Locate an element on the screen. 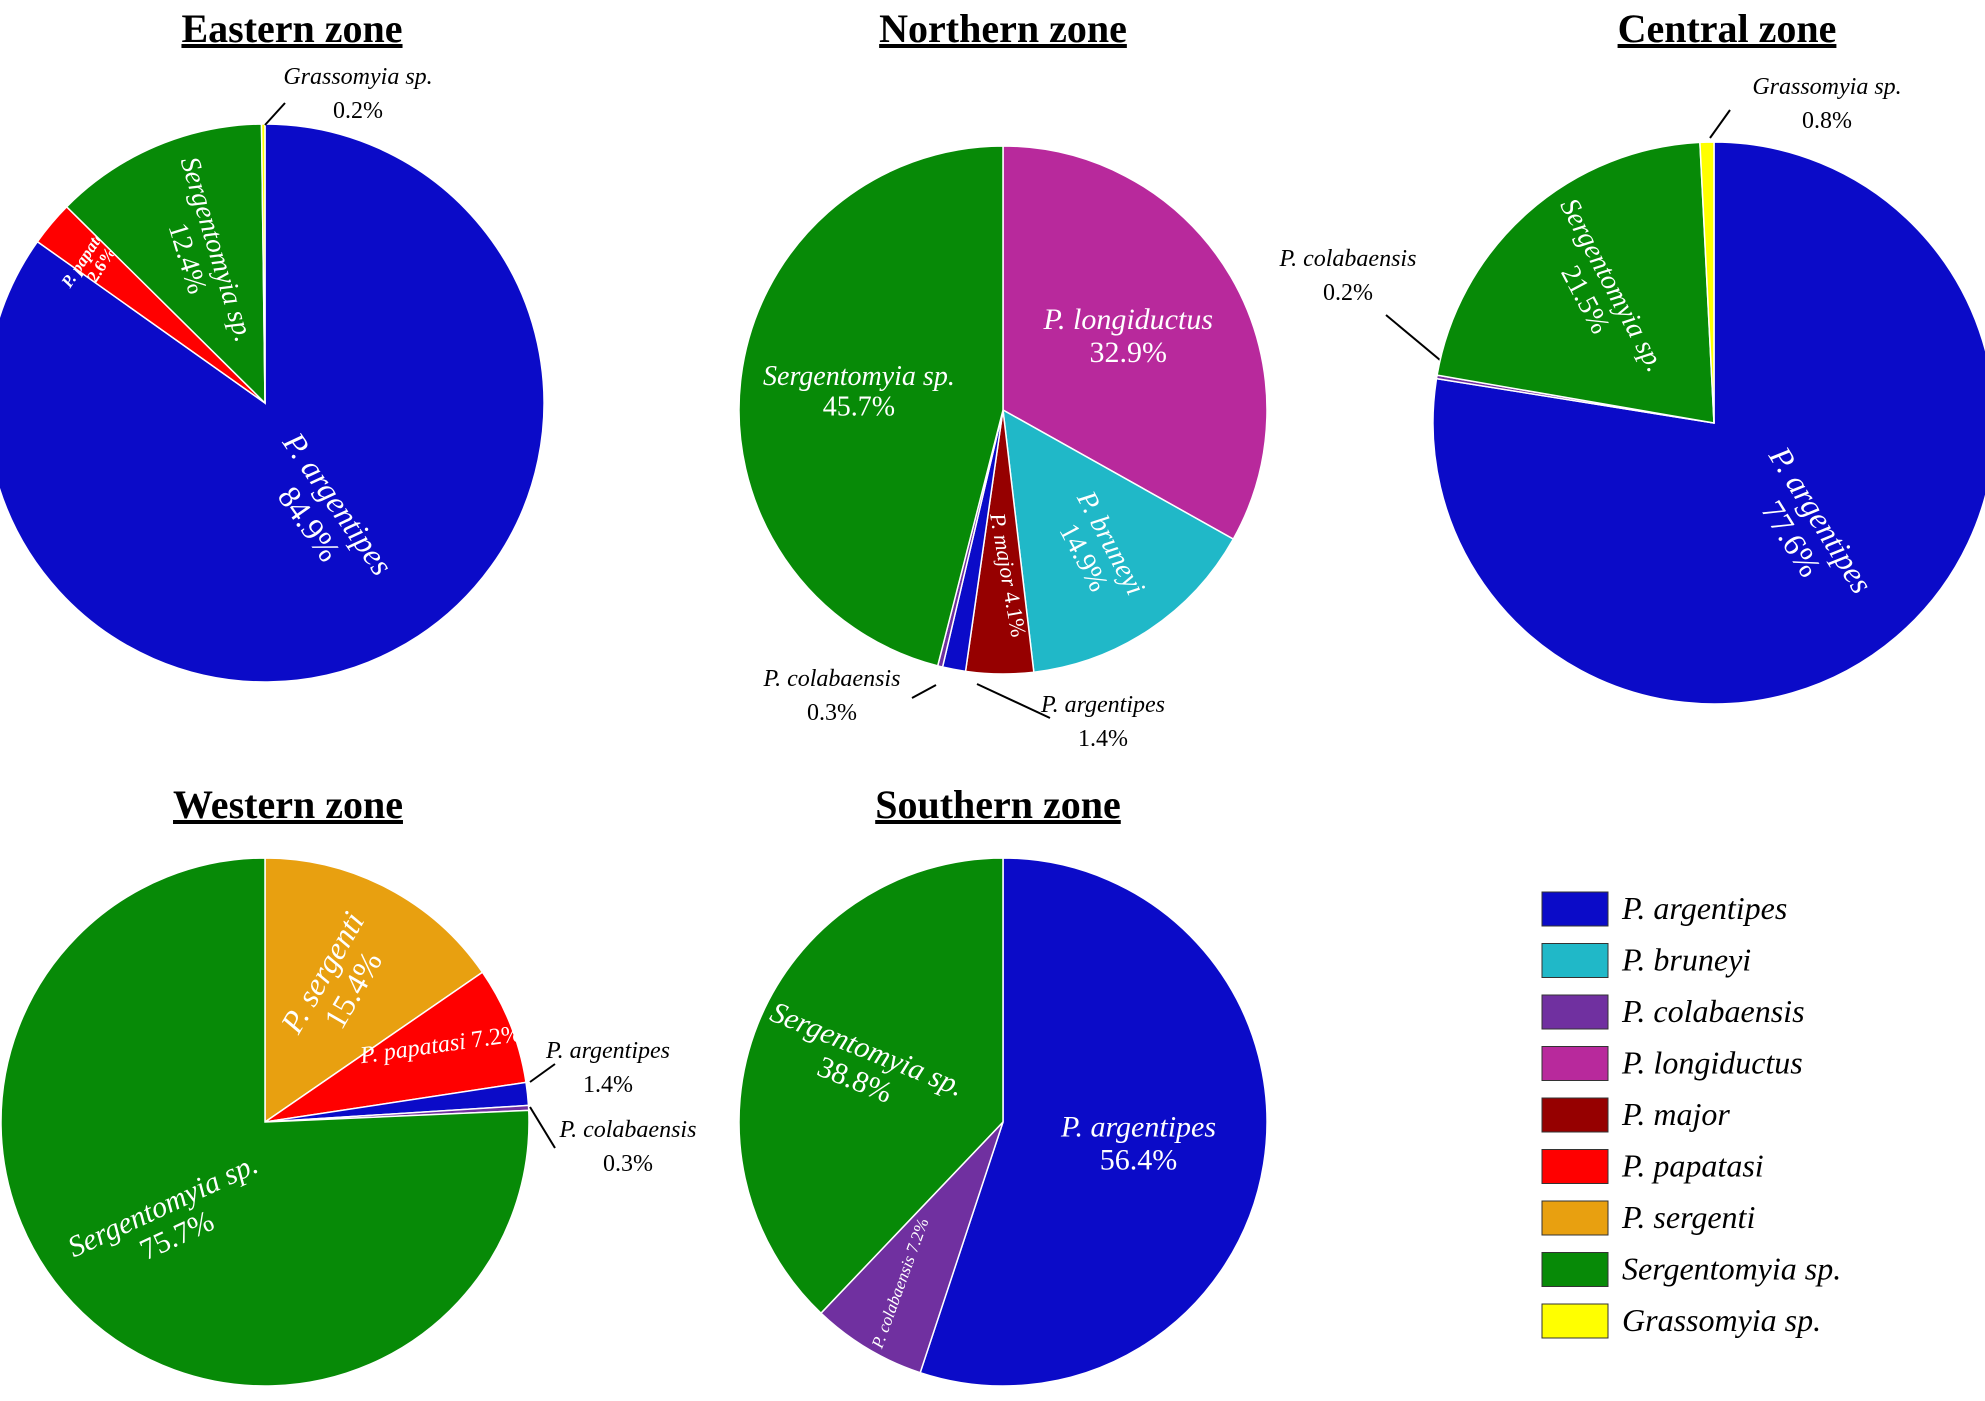 The height and width of the screenshot is (1401, 1985). legend-swatch-p-papatasi is located at coordinates (1575, 1166).